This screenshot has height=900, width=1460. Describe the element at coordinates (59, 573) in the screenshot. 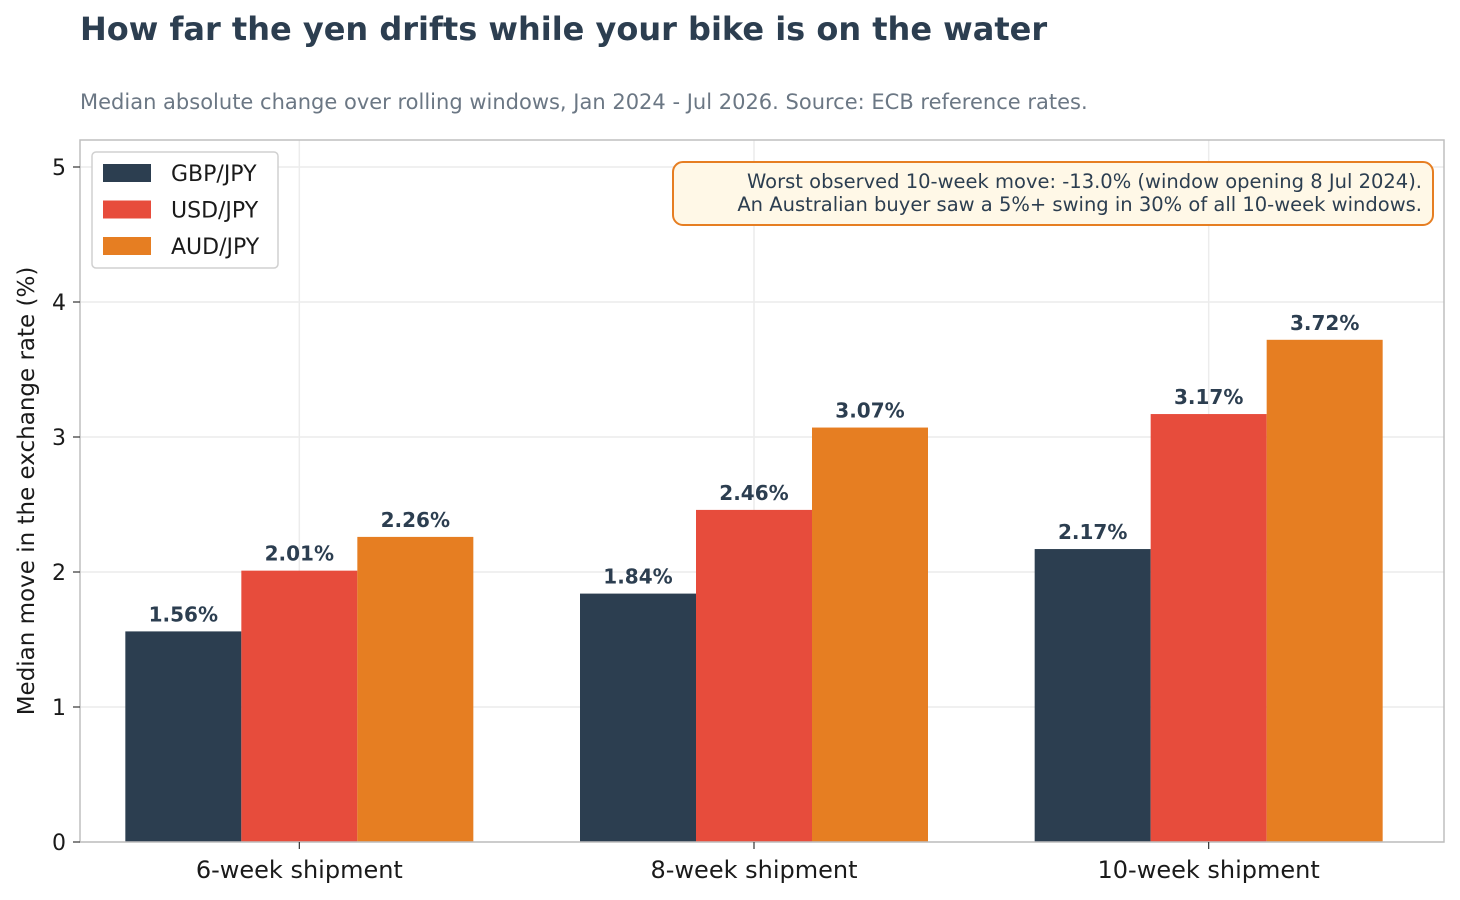

I see `y-tick-label: 2` at that location.